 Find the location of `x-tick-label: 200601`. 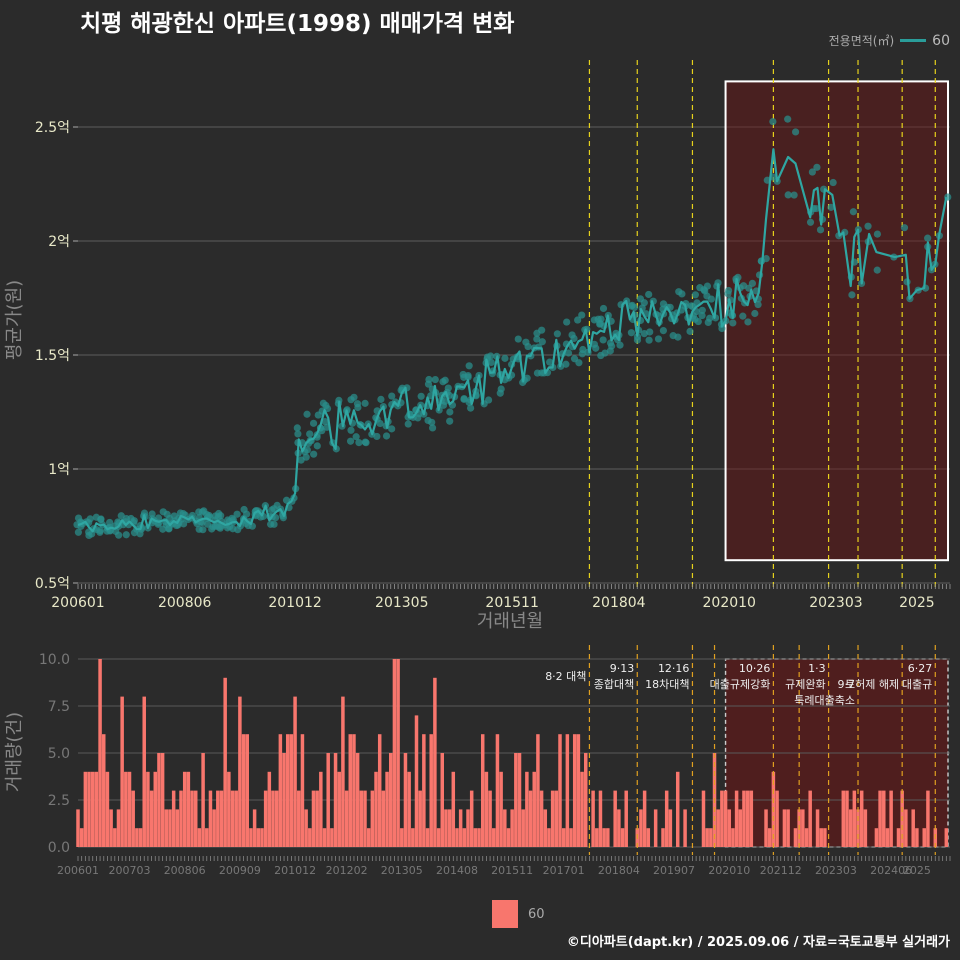

x-tick-label: 200601 is located at coordinates (77, 603).